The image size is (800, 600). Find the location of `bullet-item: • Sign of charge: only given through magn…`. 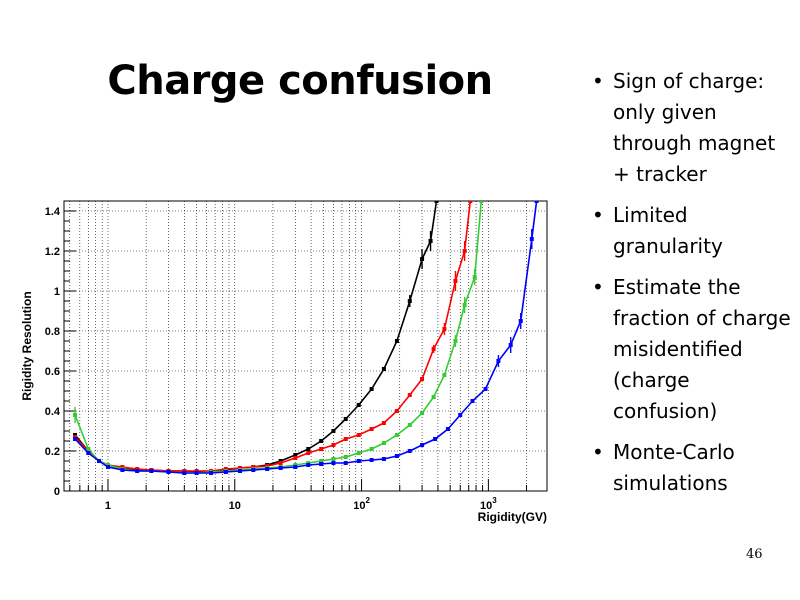

bullet-item: • Sign of charge: only given through magn… is located at coordinates (691, 128).